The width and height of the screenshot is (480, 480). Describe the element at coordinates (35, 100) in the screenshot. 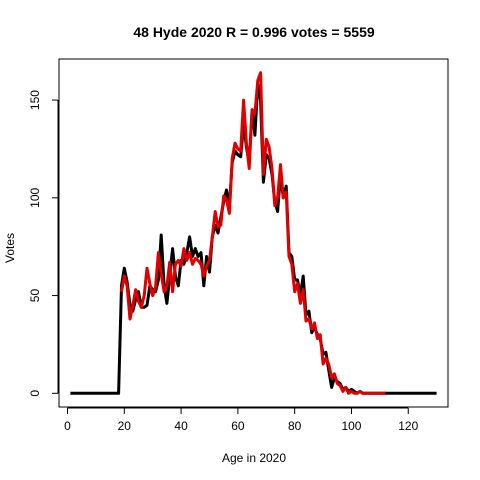

I see `y-tick-label: 150` at that location.